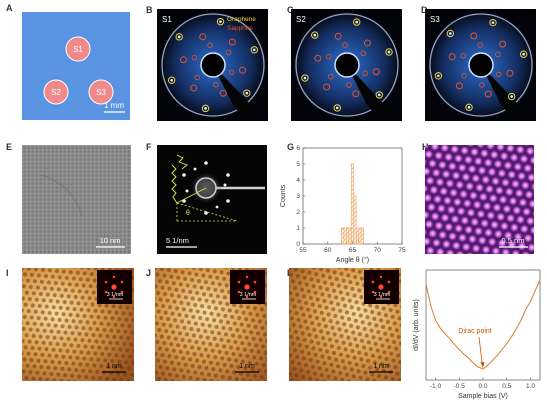 This screenshot has height=402, width=547. Describe the element at coordinates (9, 147) in the screenshot. I see `panel-label-e: E` at that location.